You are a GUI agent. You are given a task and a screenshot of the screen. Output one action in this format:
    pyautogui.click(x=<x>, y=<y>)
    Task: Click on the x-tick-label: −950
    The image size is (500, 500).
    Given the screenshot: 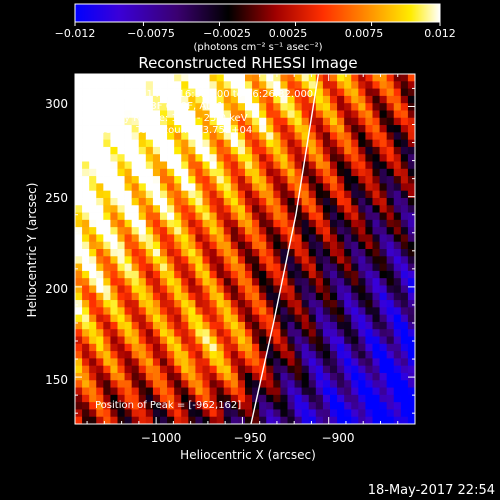 What is the action you would take?
    pyautogui.click(x=250, y=438)
    